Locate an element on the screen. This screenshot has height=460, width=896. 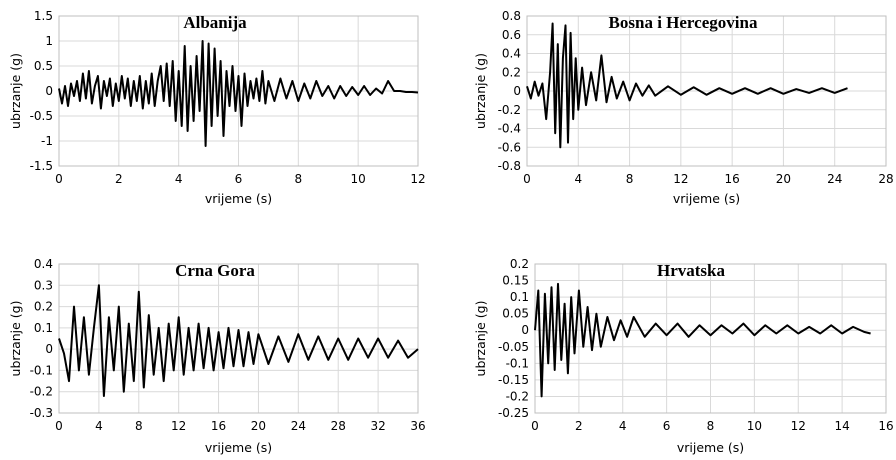
y-tick-label: -0.5 is located at coordinates (41, 116).